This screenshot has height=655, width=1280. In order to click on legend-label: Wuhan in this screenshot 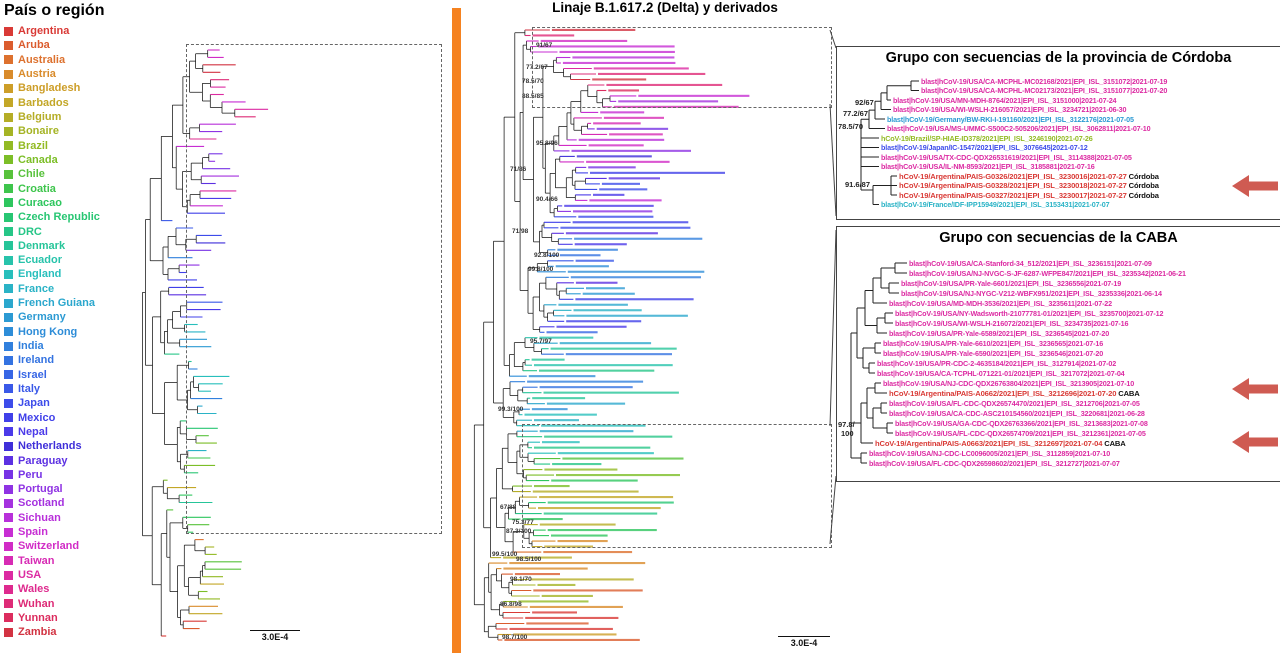, I will do `click(36, 603)`.